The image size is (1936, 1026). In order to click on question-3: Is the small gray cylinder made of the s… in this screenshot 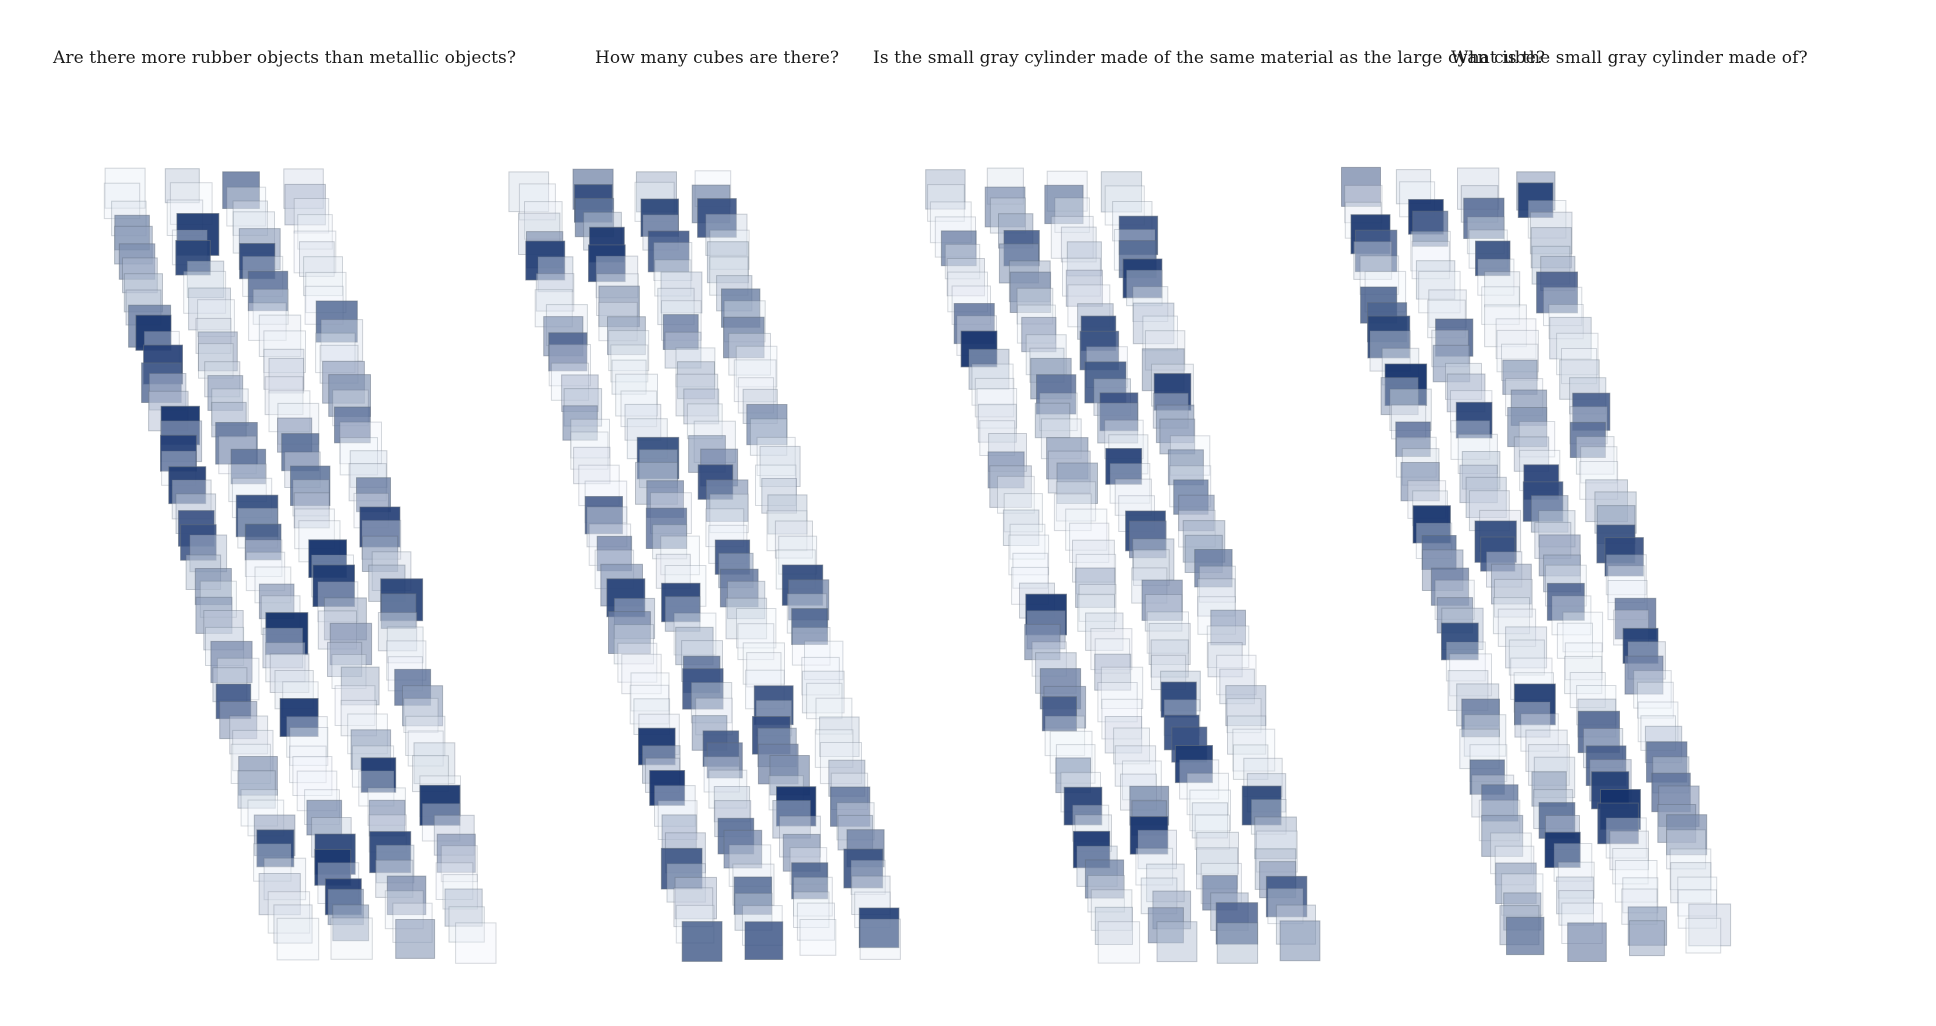, I will do `click(1209, 58)`.